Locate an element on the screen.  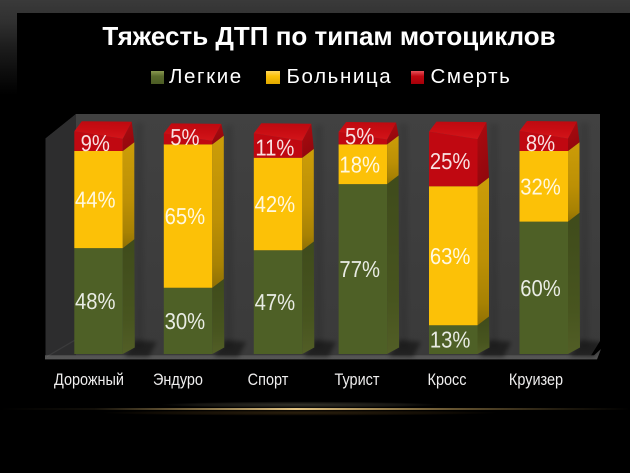
svg-text: 18% is located at coordinates (359, 164).